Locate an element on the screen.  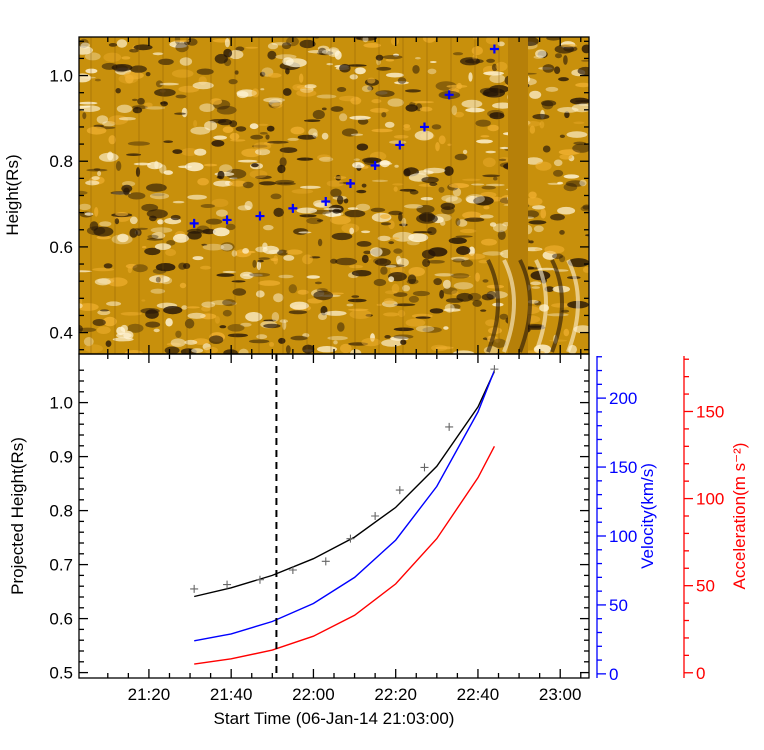
acceleration-tick-label: 150 is located at coordinates (710, 411).